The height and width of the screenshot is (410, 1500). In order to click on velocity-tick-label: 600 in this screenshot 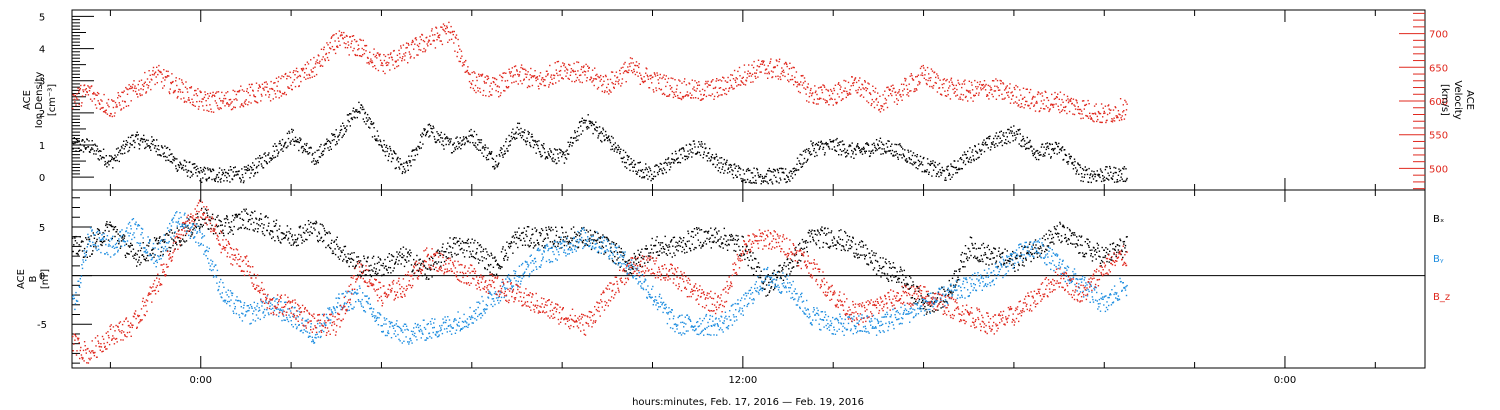, I will do `click(1438, 102)`.